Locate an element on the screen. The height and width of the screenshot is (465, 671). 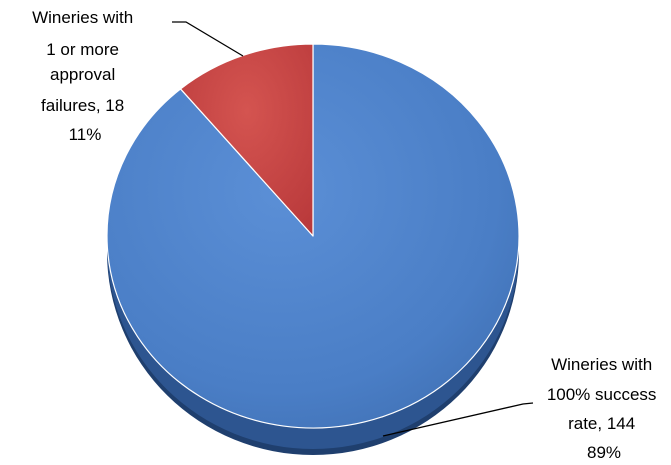
data-label-failures-line-3: approval is located at coordinates (82, 74).